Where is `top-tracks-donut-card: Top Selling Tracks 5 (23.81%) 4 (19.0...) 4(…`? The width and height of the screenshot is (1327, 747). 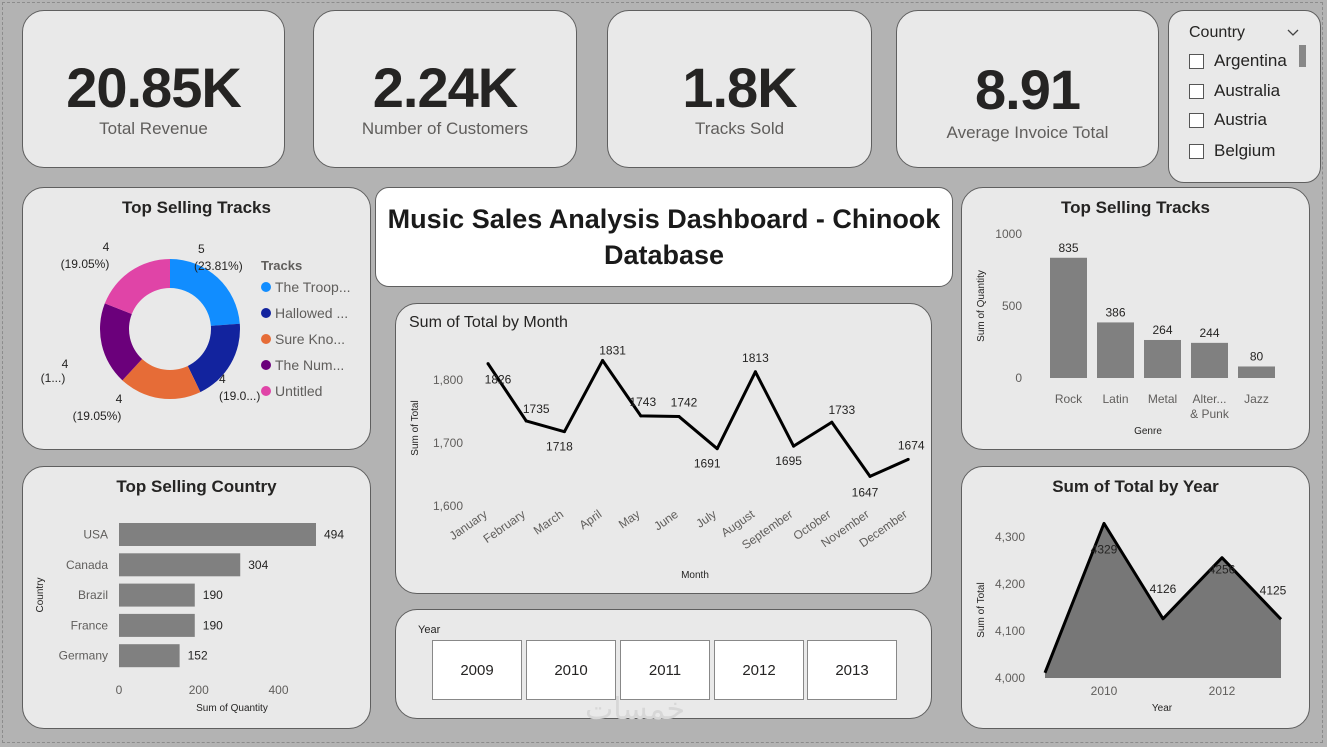
top-tracks-donut-card: Top Selling Tracks 5 (23.81%) 4 (19.0...) 4(… is located at coordinates (196, 318).